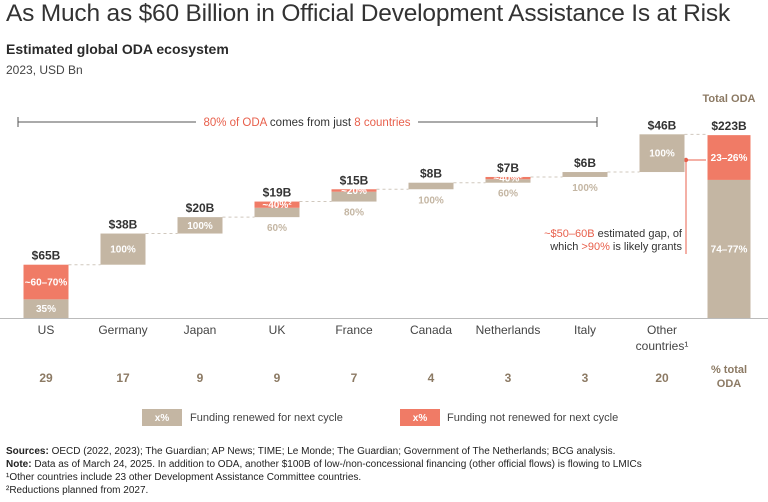 The width and height of the screenshot is (768, 502). I want to click on legend-not-renewed-swatch, so click(420, 417).